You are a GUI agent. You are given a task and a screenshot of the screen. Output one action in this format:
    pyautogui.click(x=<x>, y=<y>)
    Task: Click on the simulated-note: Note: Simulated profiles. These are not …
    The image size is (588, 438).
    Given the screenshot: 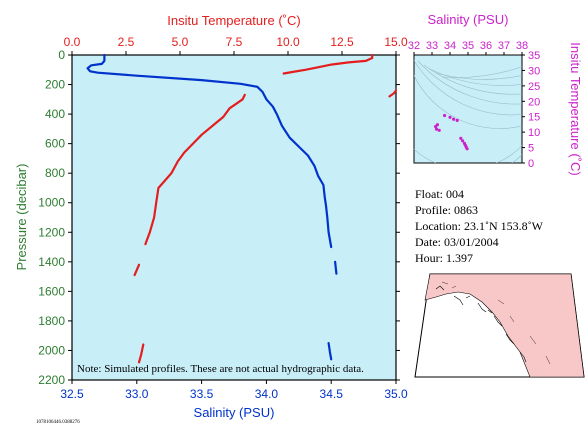 What is the action you would take?
    pyautogui.click(x=220, y=369)
    